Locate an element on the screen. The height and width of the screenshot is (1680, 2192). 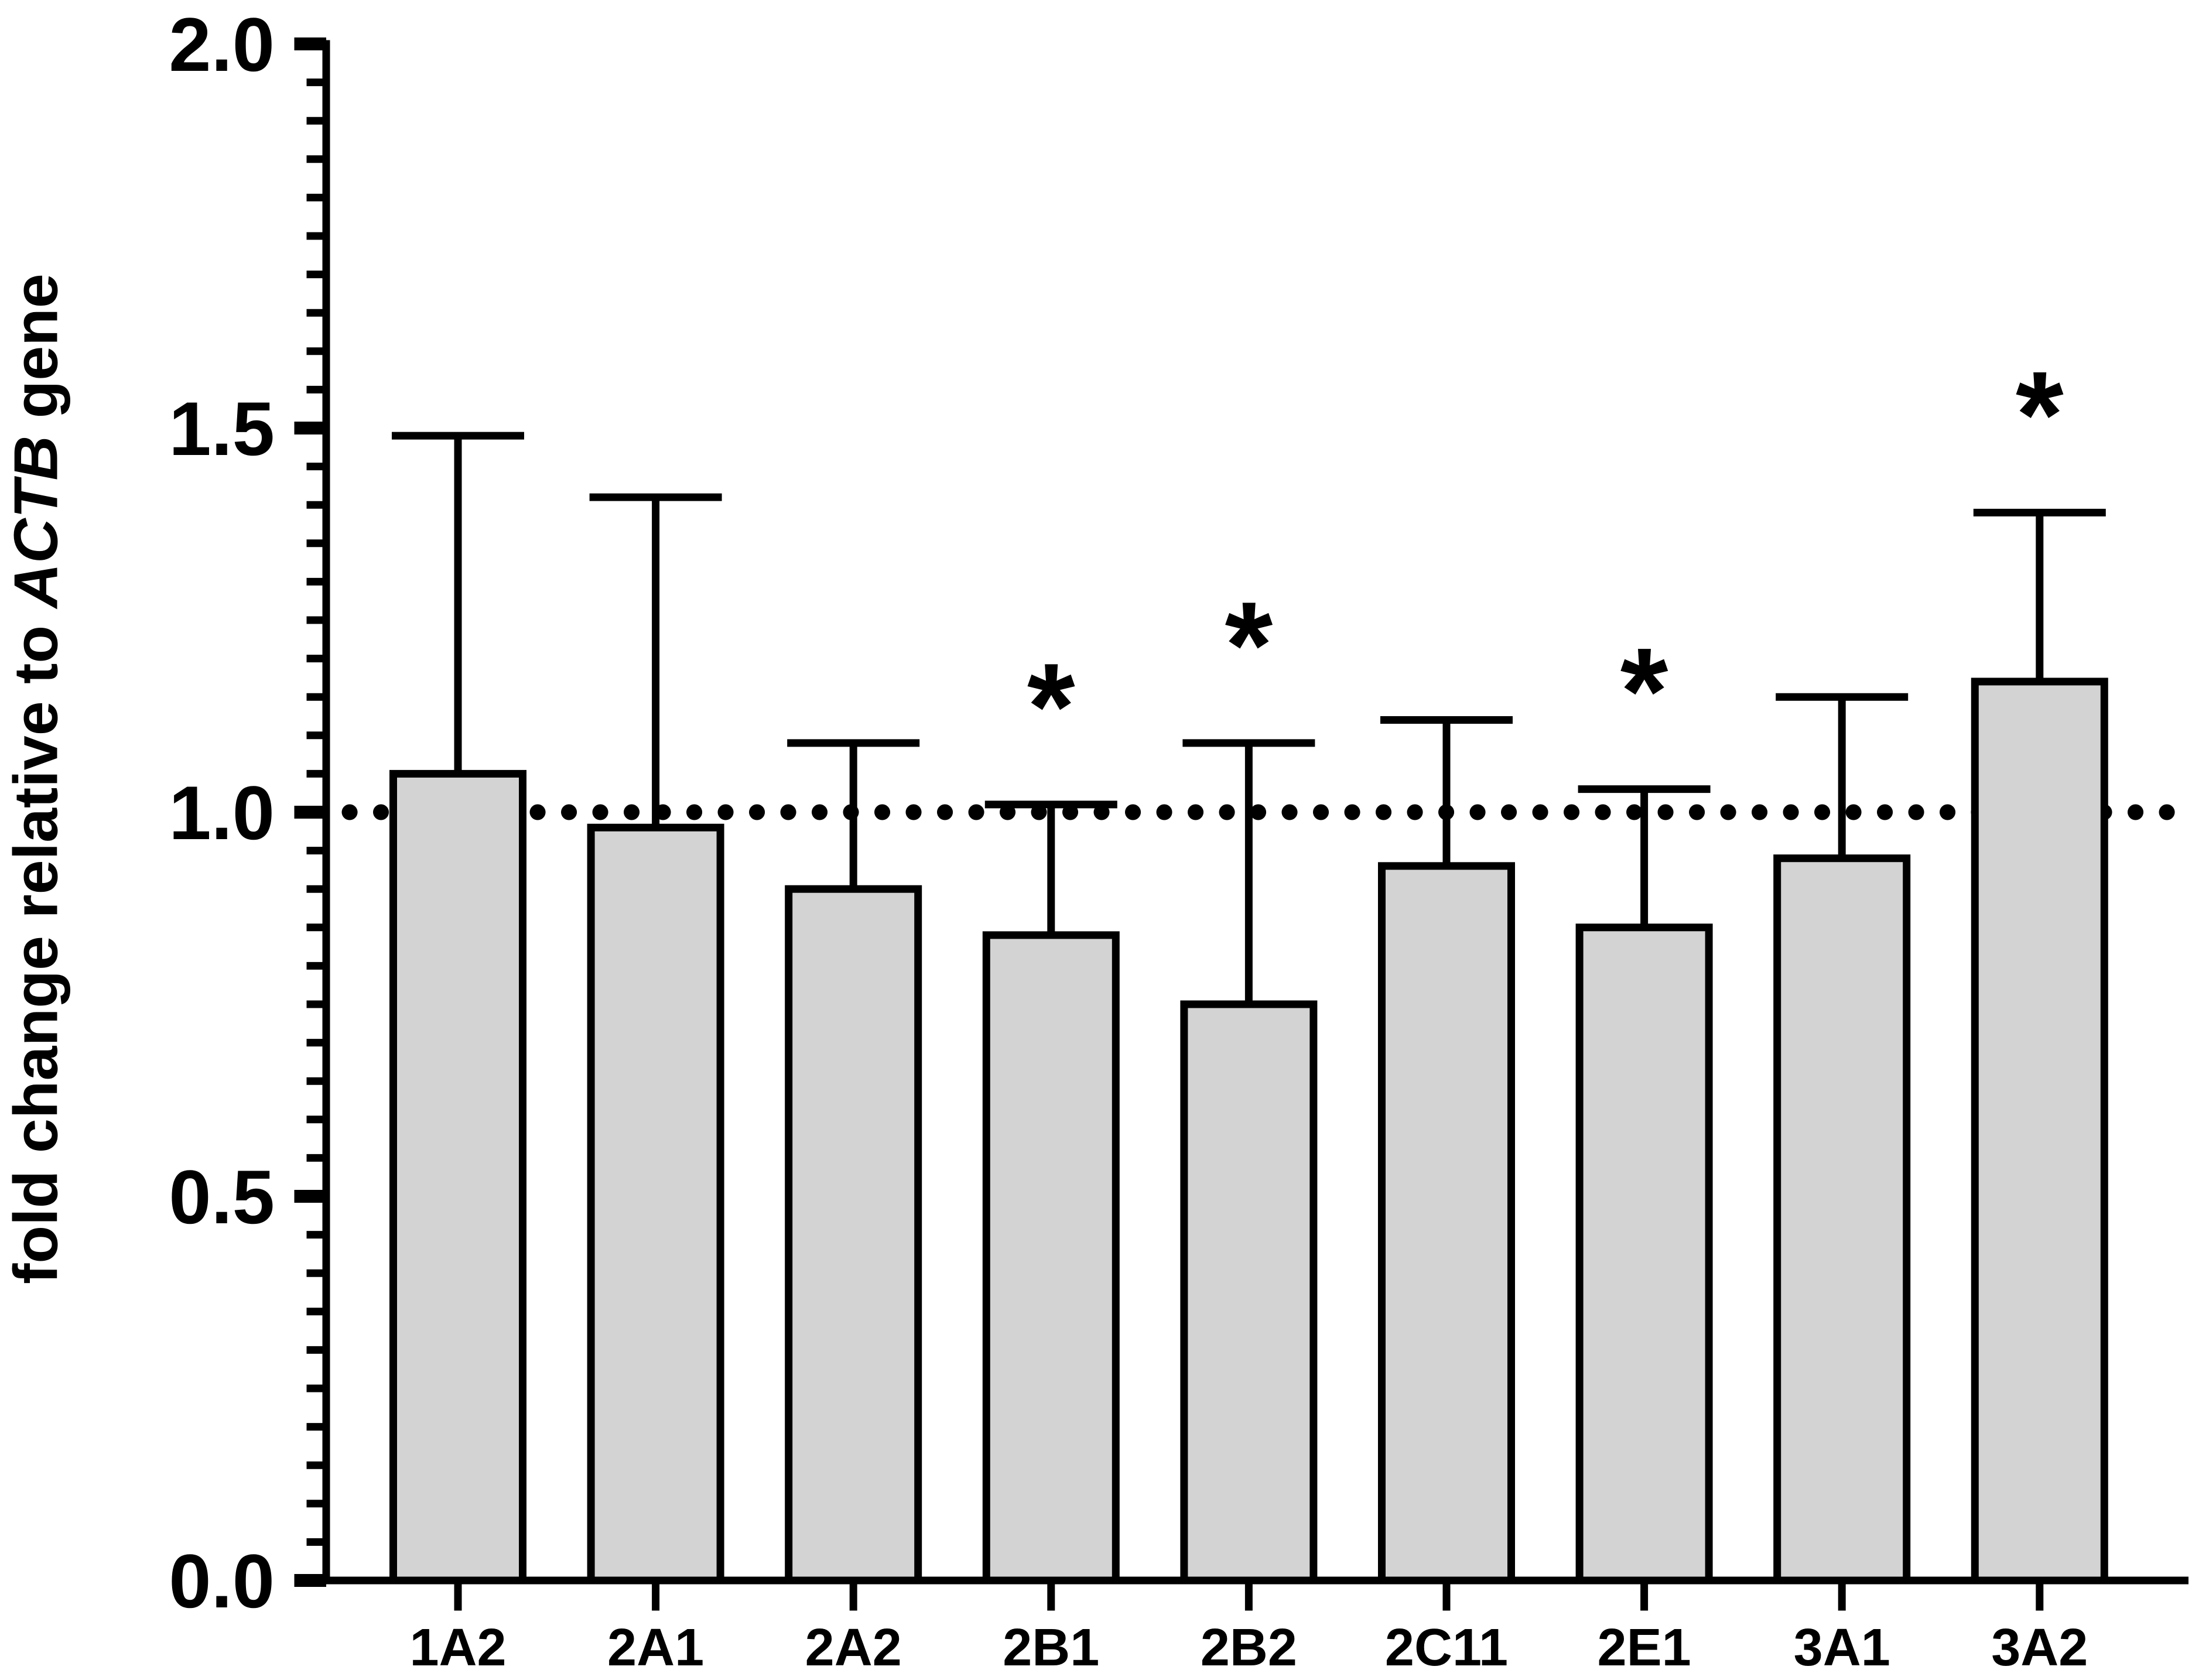
bar-3A2 is located at coordinates (2039, 1131).